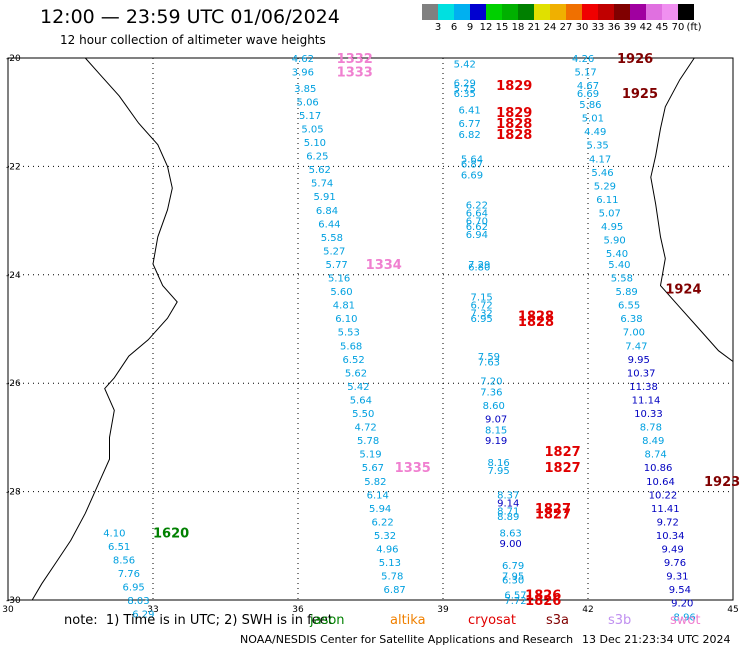 This screenshot has height=650, width=740. What do you see at coordinates (492, 620) in the screenshot?
I see `mission-legend-cryosat: cryosat` at bounding box center [492, 620].